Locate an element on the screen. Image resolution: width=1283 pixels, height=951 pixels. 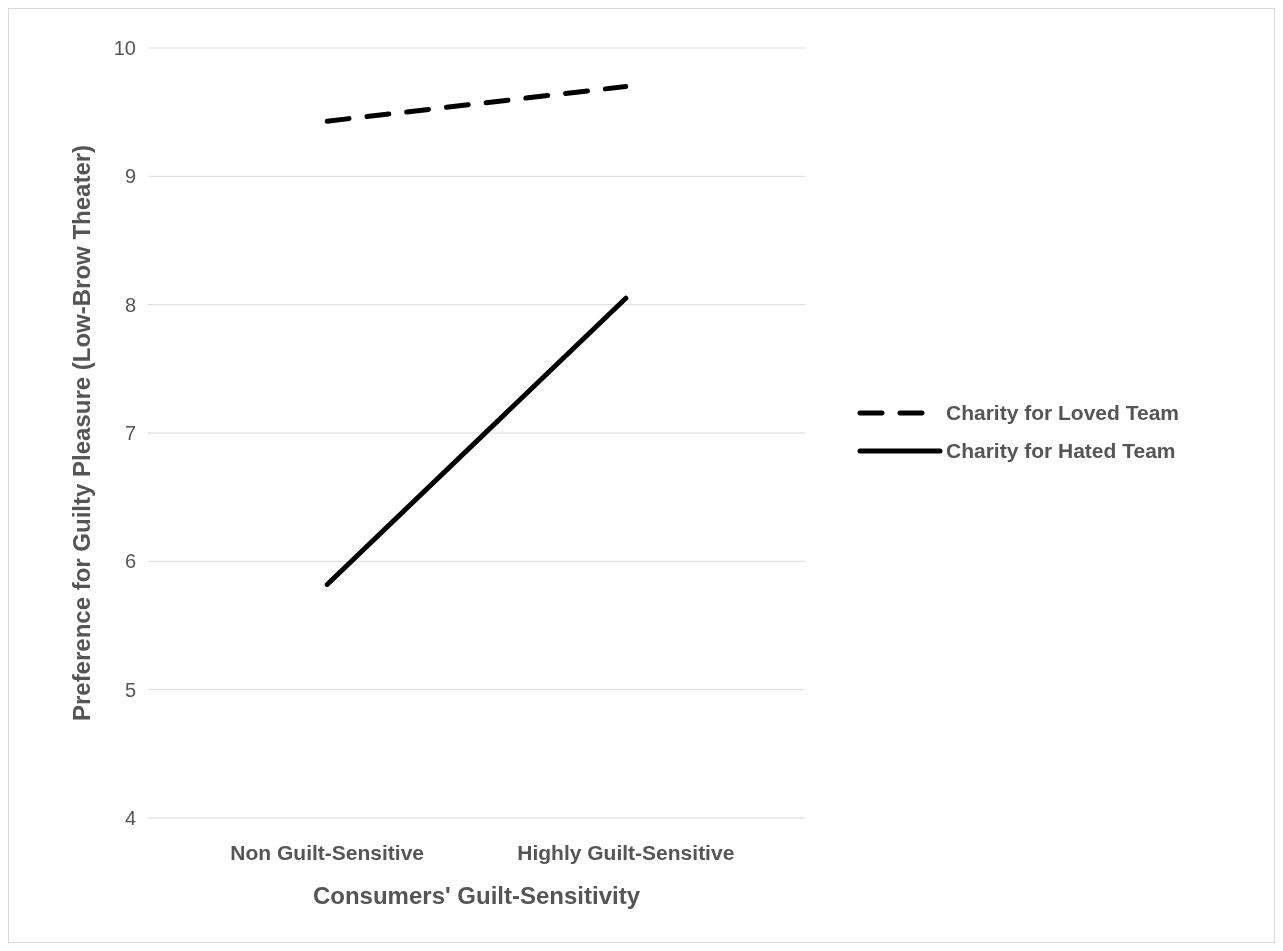
y-tick-label: 9 is located at coordinates (130, 176).